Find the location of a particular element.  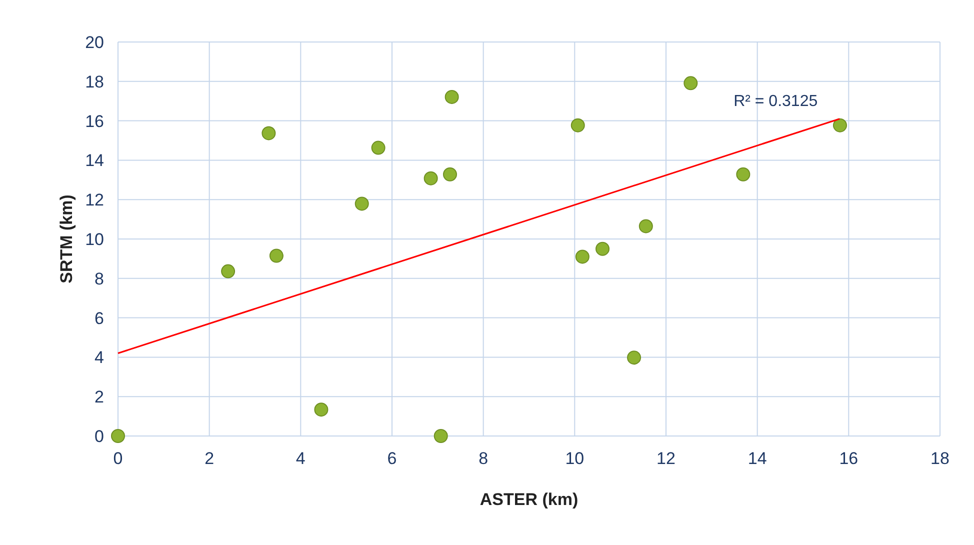

x-tick-label: 2 is located at coordinates (209, 458).